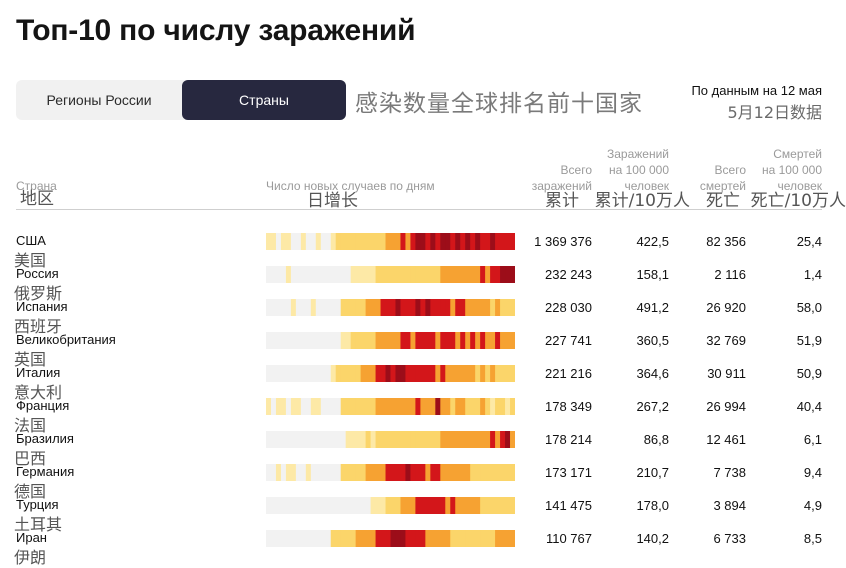 The height and width of the screenshot is (568, 846). I want to click on header-divider, so click(419, 209).